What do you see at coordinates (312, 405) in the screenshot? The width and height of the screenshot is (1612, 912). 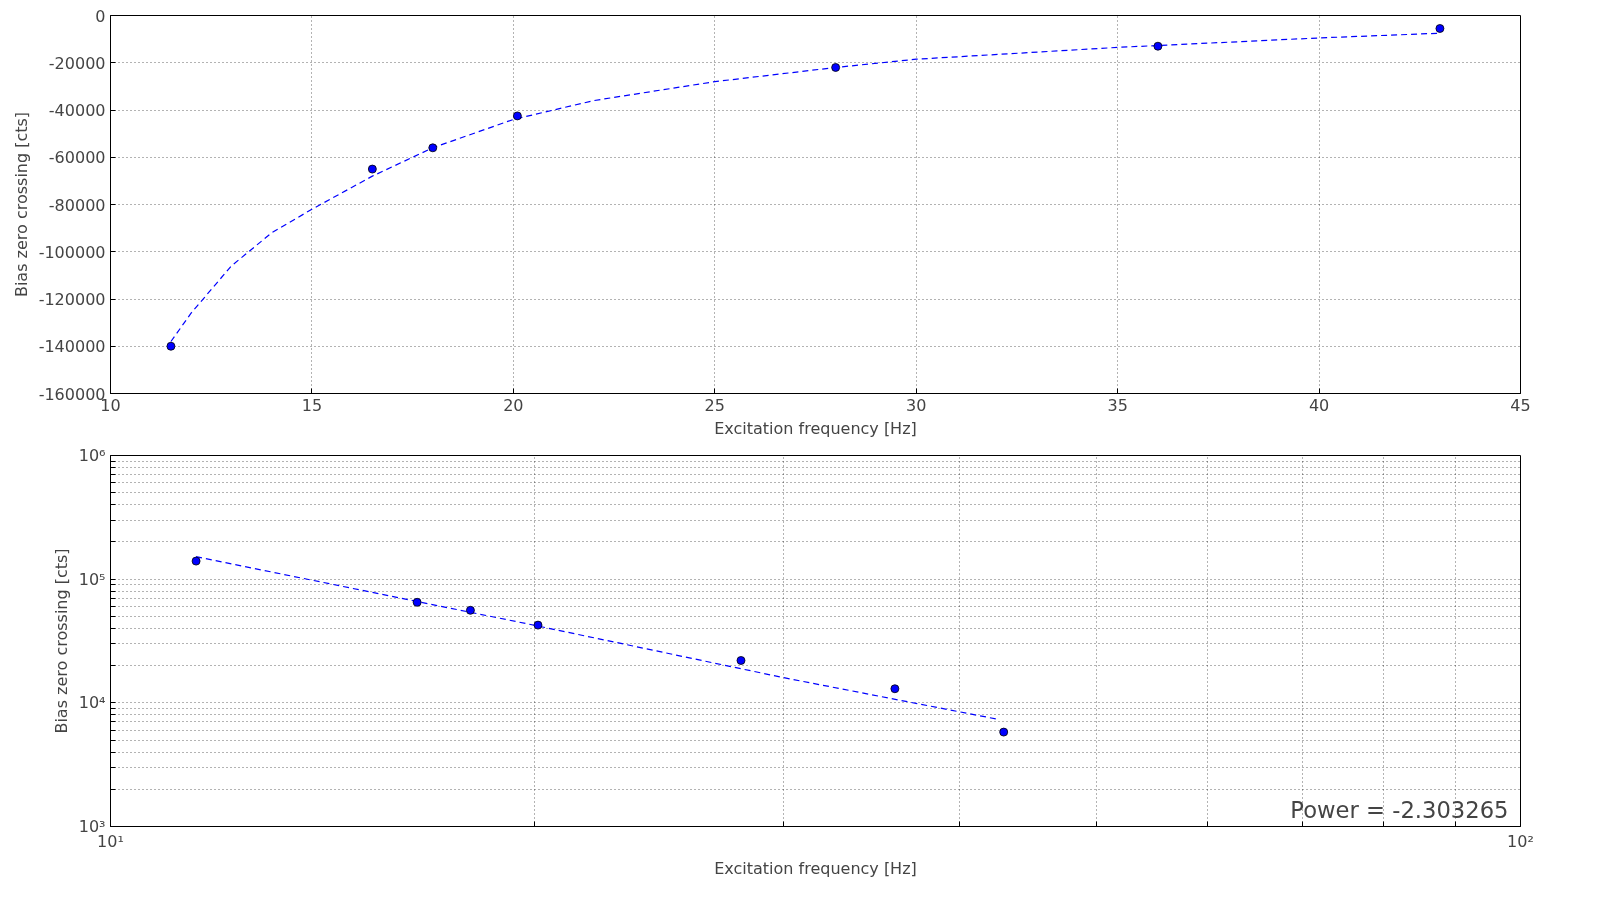 I see `x-tick-label: 15` at bounding box center [312, 405].